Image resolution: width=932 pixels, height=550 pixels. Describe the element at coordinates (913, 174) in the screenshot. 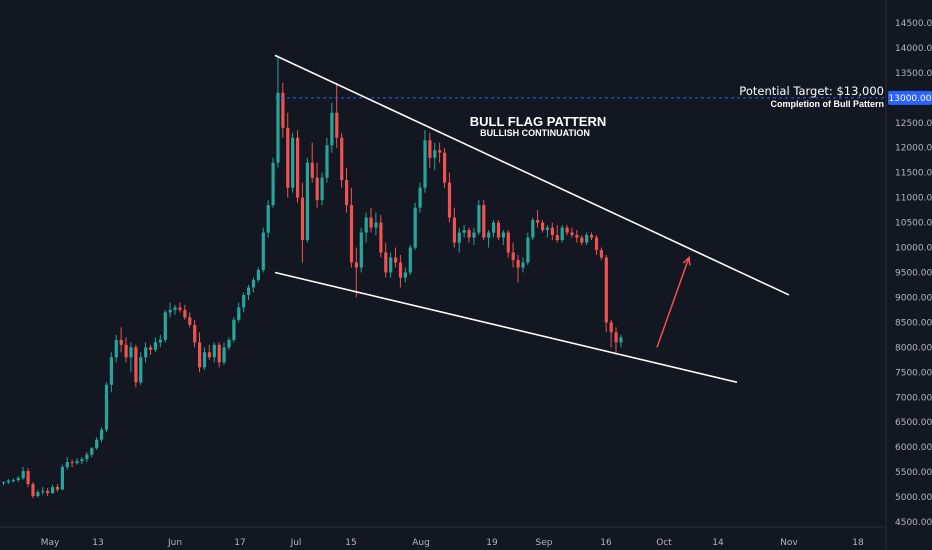

I see `y-tick-label: 11500.00` at that location.